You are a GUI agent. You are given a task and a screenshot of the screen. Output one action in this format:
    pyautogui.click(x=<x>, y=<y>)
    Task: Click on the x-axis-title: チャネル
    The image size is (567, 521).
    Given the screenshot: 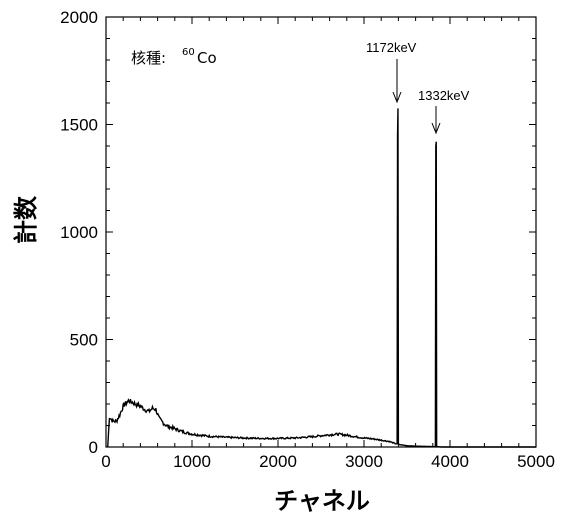 What is the action you would take?
    pyautogui.click(x=322, y=501)
    